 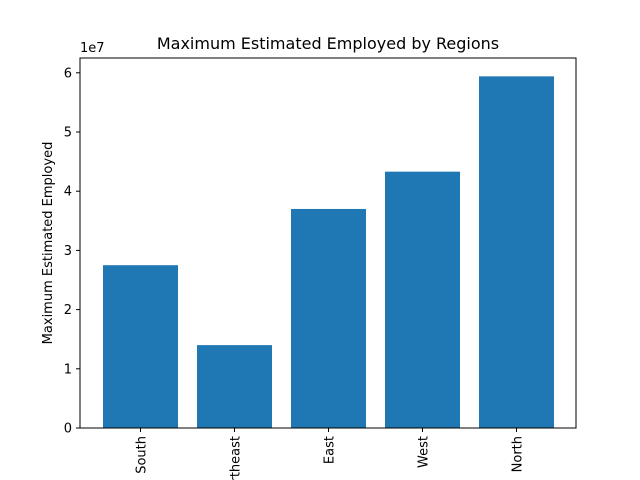 I want to click on y-axis-label: Maximum Estimated Employed, so click(x=48, y=243).